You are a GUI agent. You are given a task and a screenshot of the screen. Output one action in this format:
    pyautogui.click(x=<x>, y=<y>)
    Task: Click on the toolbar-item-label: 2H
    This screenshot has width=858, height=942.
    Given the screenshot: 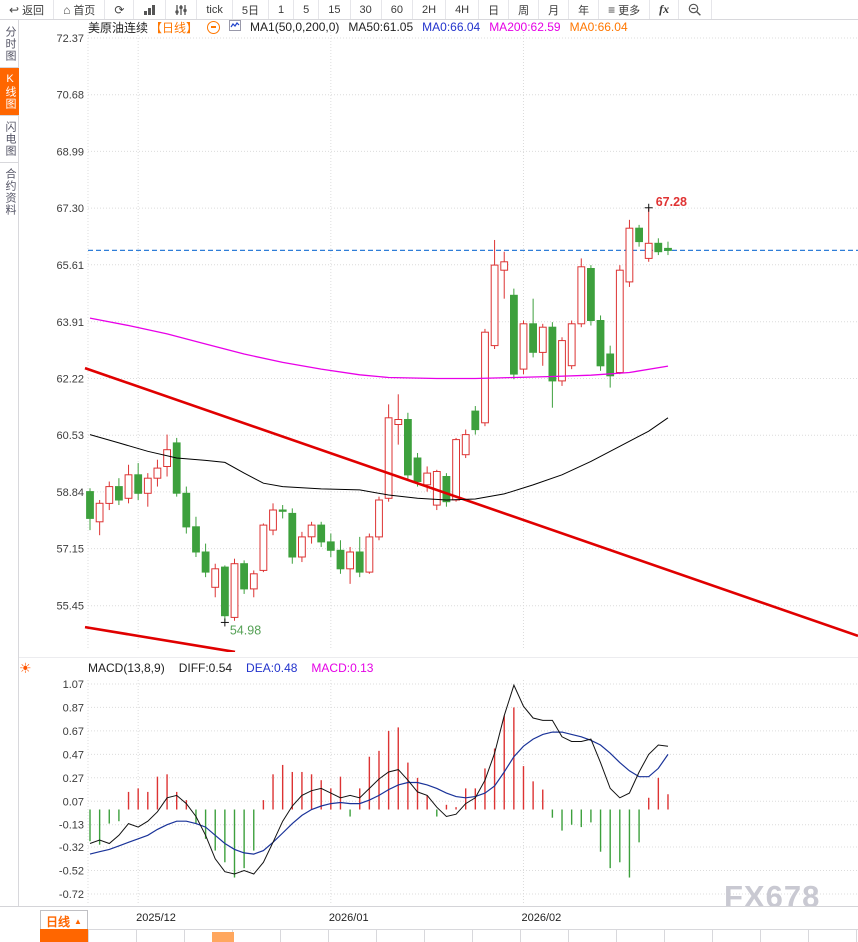 What is the action you would take?
    pyautogui.click(x=429, y=9)
    